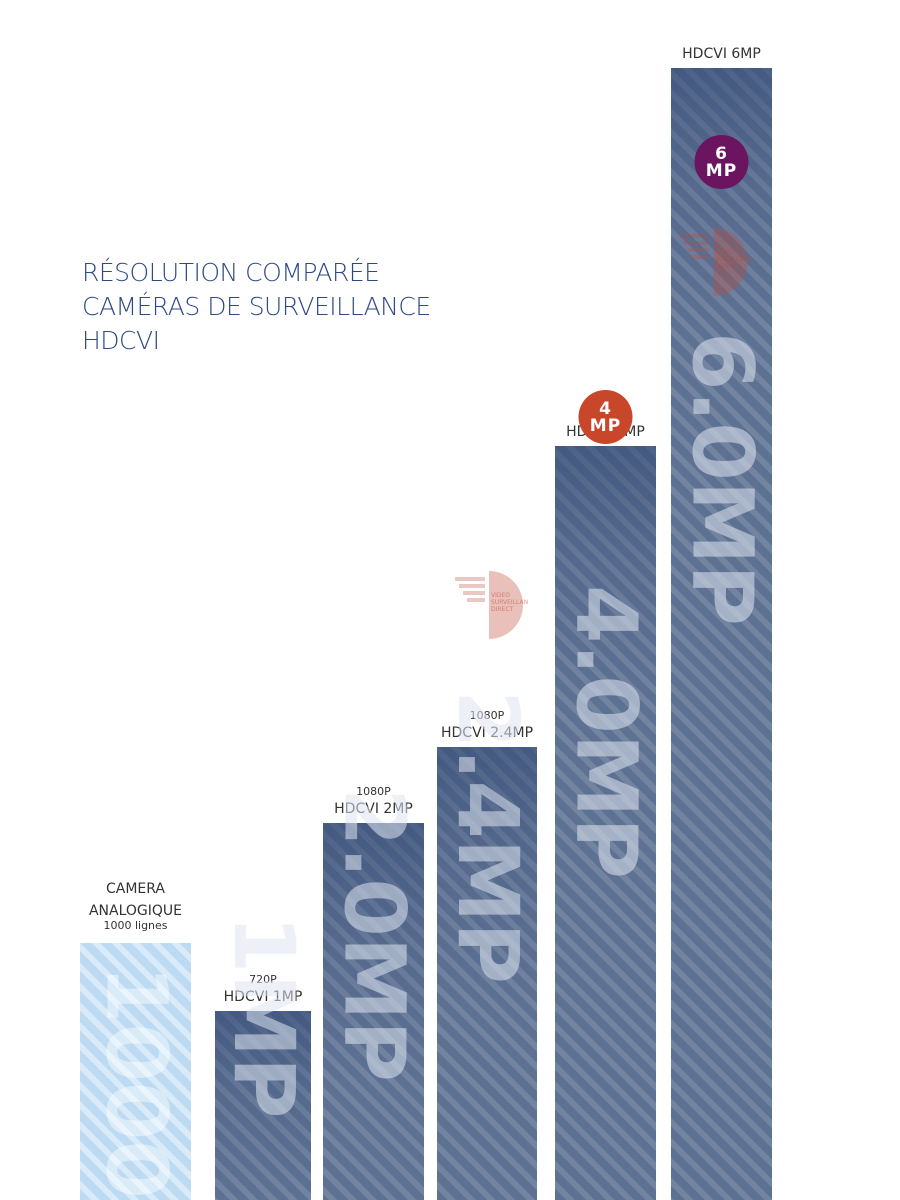 The width and height of the screenshot is (900, 1200). Describe the element at coordinates (509, 602) in the screenshot. I see `watermark-text-3-1: SURVEILLAN` at that location.